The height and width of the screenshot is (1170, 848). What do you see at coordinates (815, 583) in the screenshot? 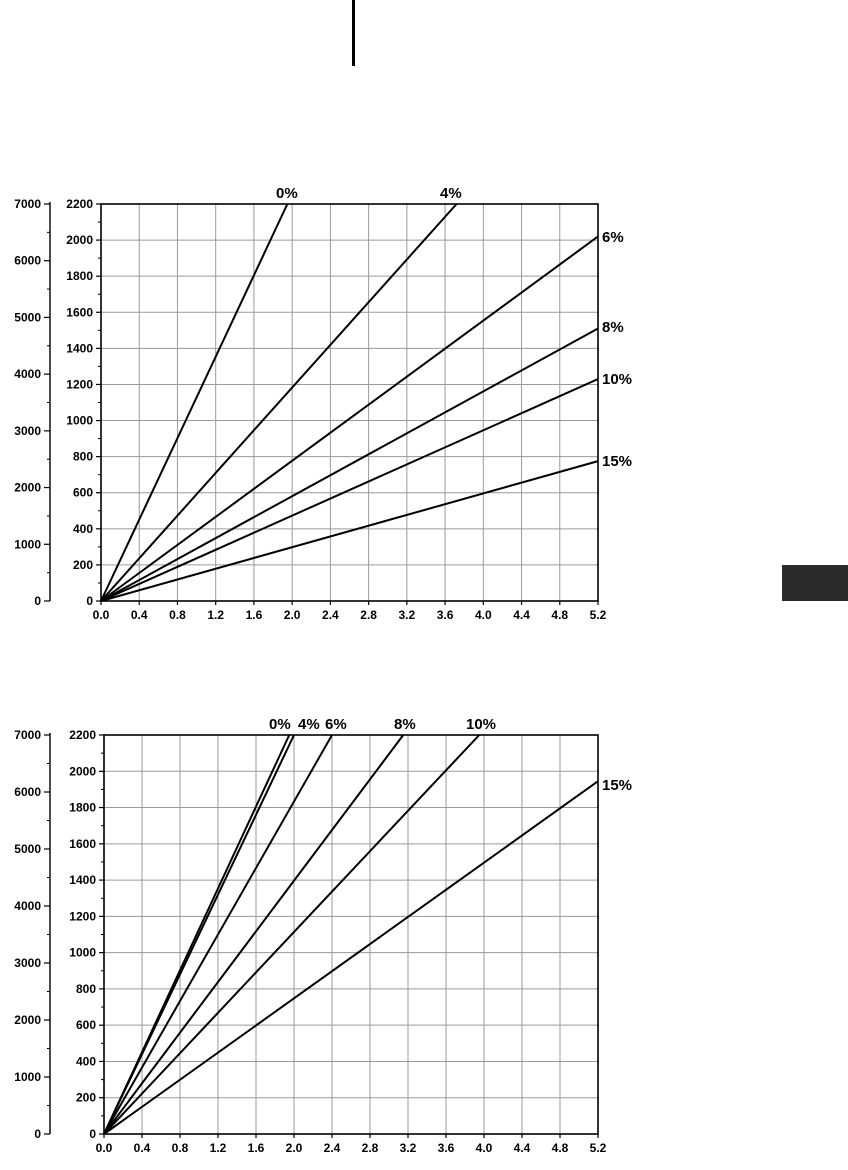
I see `side-tab-marker` at bounding box center [815, 583].